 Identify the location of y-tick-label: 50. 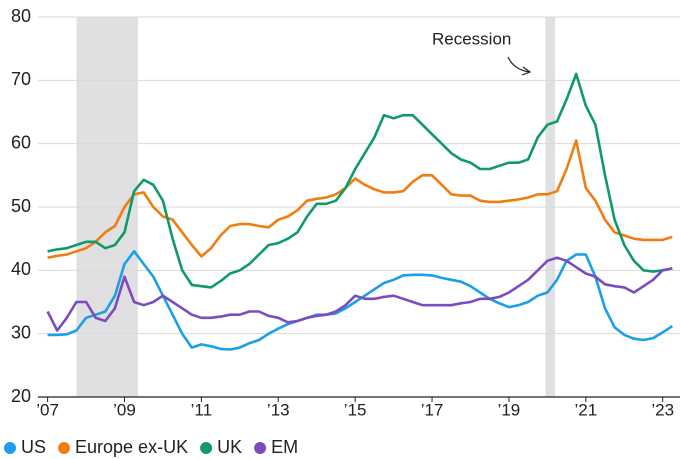
(21, 206).